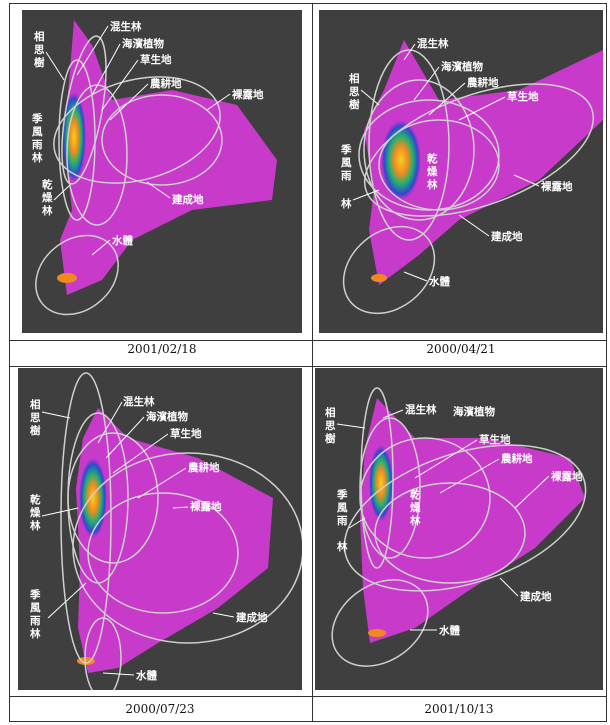 The image size is (610, 725). I want to click on caption-4: 2001/10/13, so click(459, 709).